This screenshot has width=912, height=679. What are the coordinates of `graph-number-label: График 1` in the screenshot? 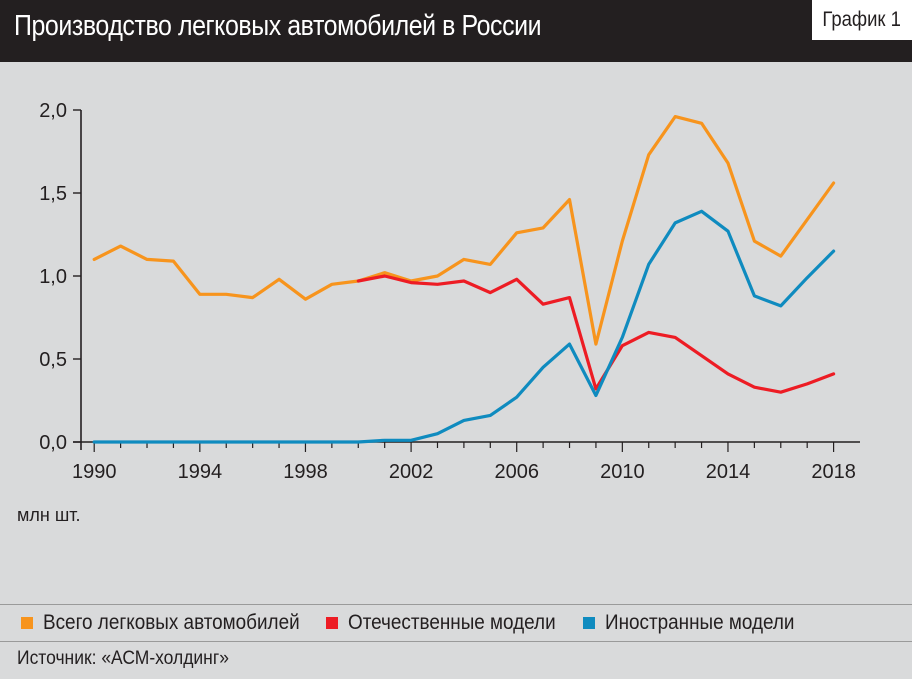 It's located at (862, 19).